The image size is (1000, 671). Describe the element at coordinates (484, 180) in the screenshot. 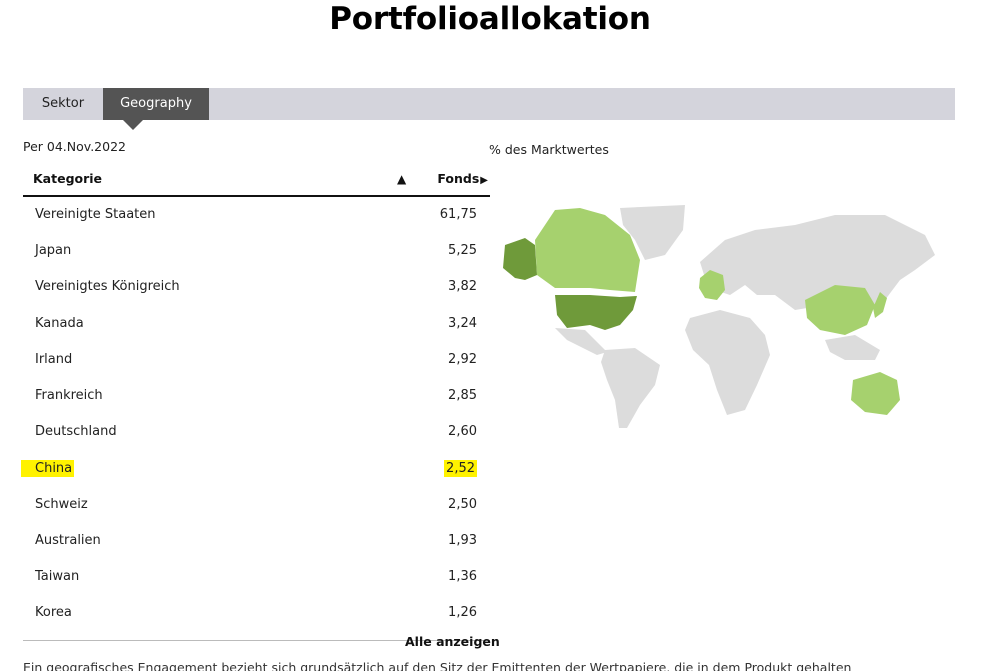

I see `play-arrow-icon: ▶` at that location.